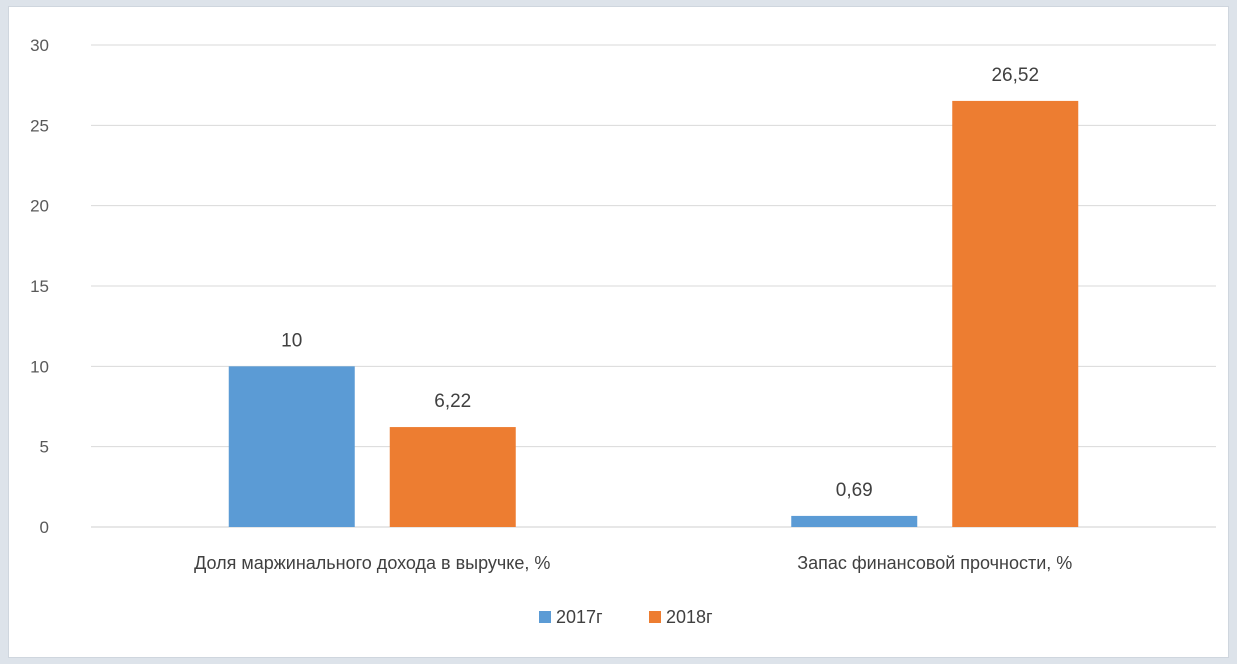 Image resolution: width=1237 pixels, height=664 pixels. What do you see at coordinates (44, 447) in the screenshot?
I see `y-tick-label: 5` at bounding box center [44, 447].